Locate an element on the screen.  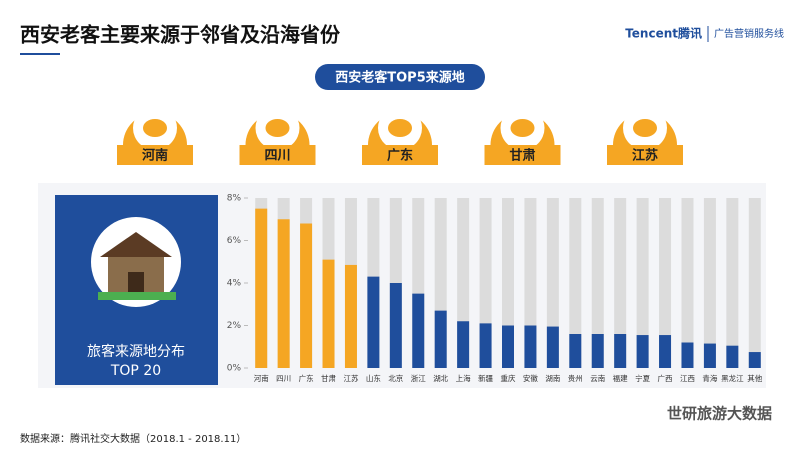
badges: 河南 四川 广东 甘肃 江苏 is located at coordinates (400, 135).